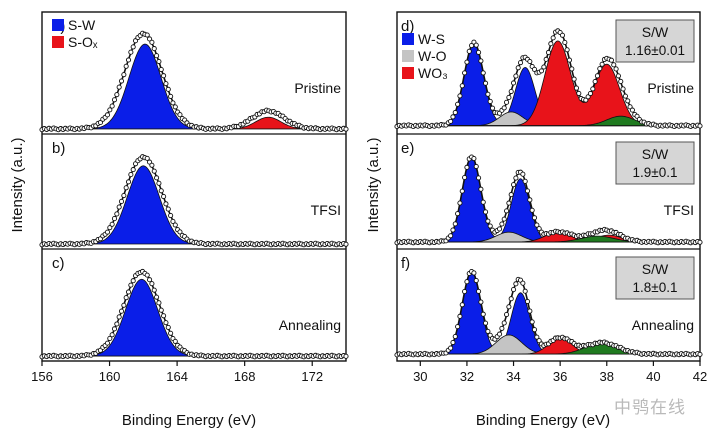  What do you see at coordinates (326, 210) in the screenshot?
I see `s2p-panel-b-sample-name: TFSI` at bounding box center [326, 210].